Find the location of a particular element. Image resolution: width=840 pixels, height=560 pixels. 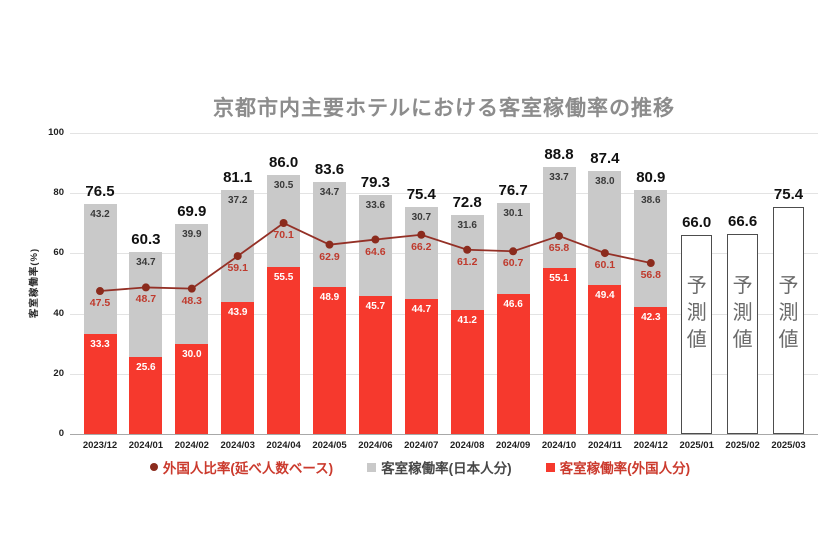

line-value-label: 70.1 is located at coordinates (283, 234).